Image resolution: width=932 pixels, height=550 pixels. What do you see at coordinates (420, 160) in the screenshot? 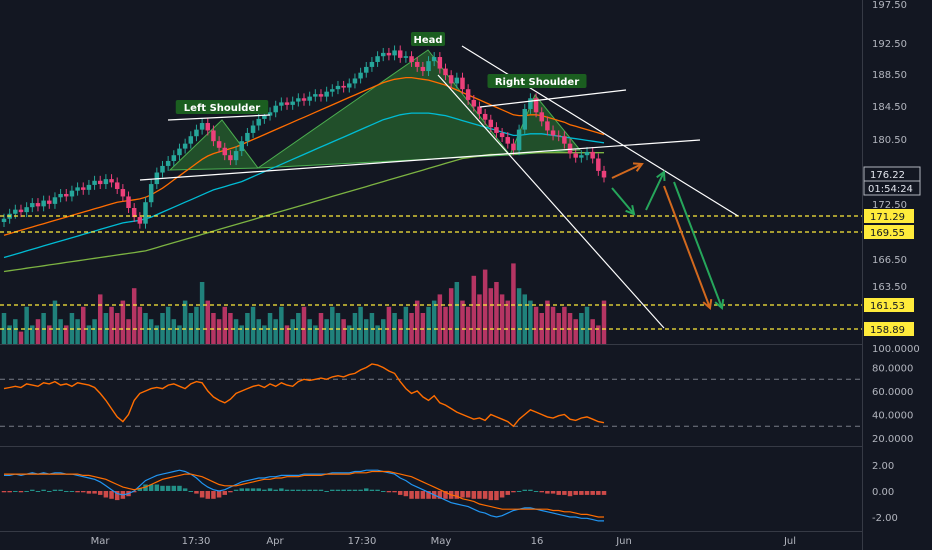
I see `neckline` at bounding box center [420, 160].